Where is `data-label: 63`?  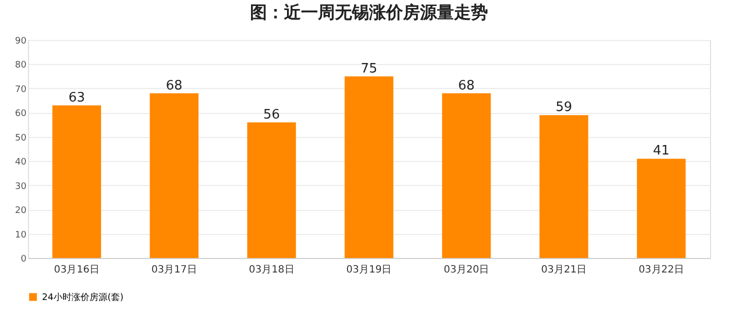 data-label: 63 is located at coordinates (76, 98).